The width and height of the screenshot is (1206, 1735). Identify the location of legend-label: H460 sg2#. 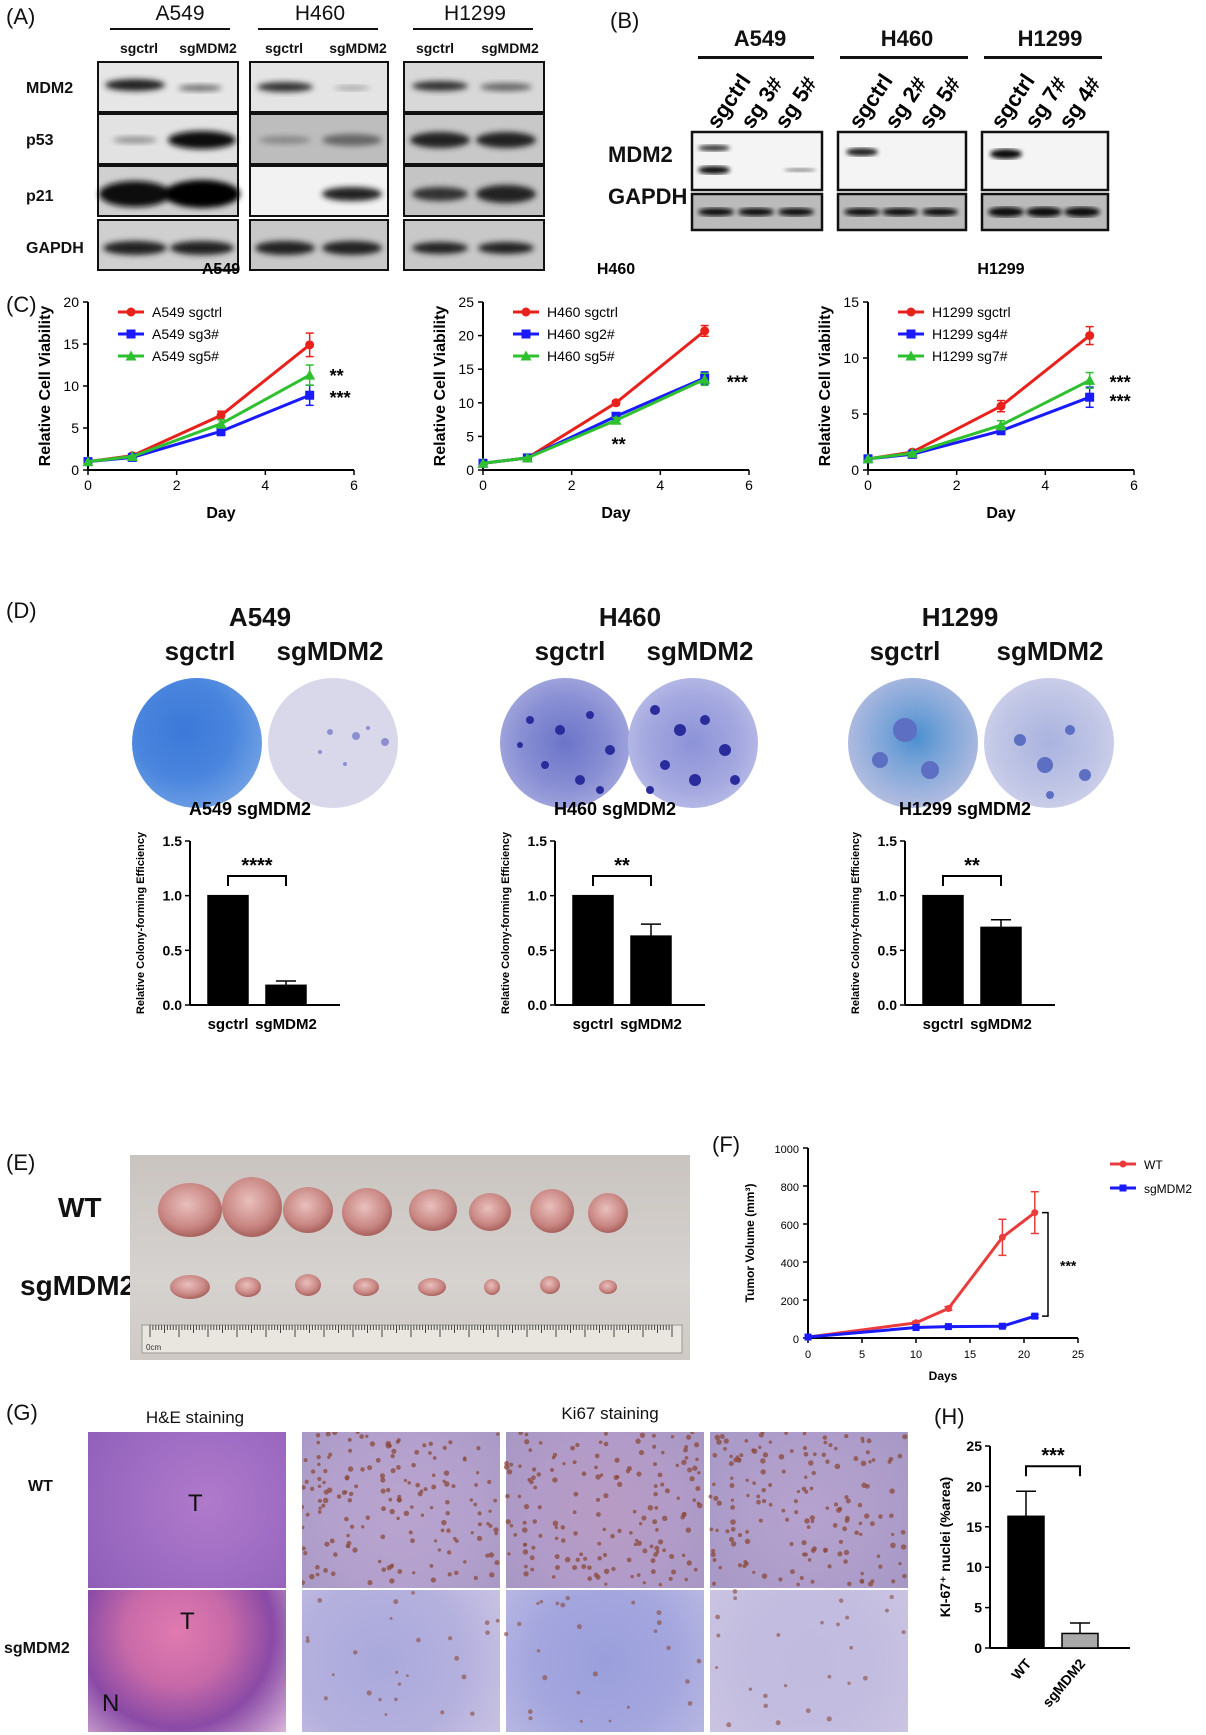
(581, 334).